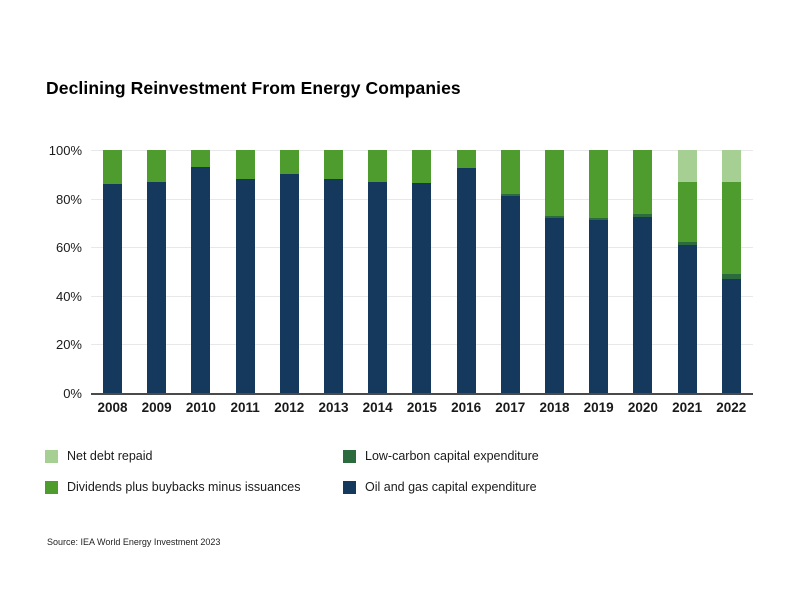 The image size is (800, 600). I want to click on x-axis-label-2009: 2009, so click(156, 407).